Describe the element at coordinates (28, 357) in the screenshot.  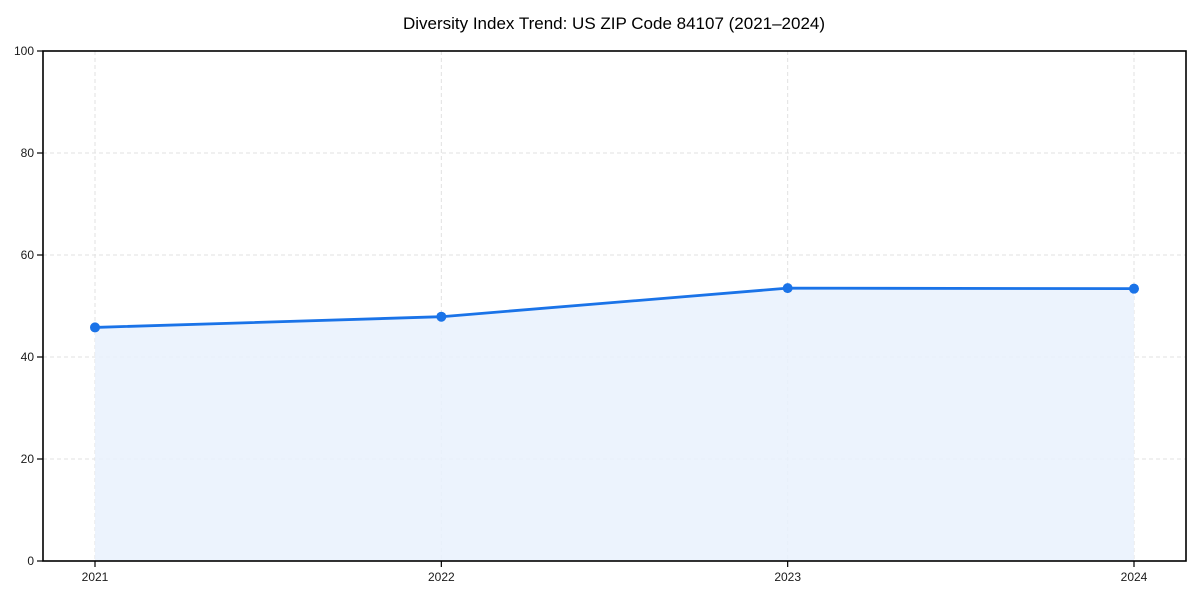
I see `y-tick-label: 40` at that location.